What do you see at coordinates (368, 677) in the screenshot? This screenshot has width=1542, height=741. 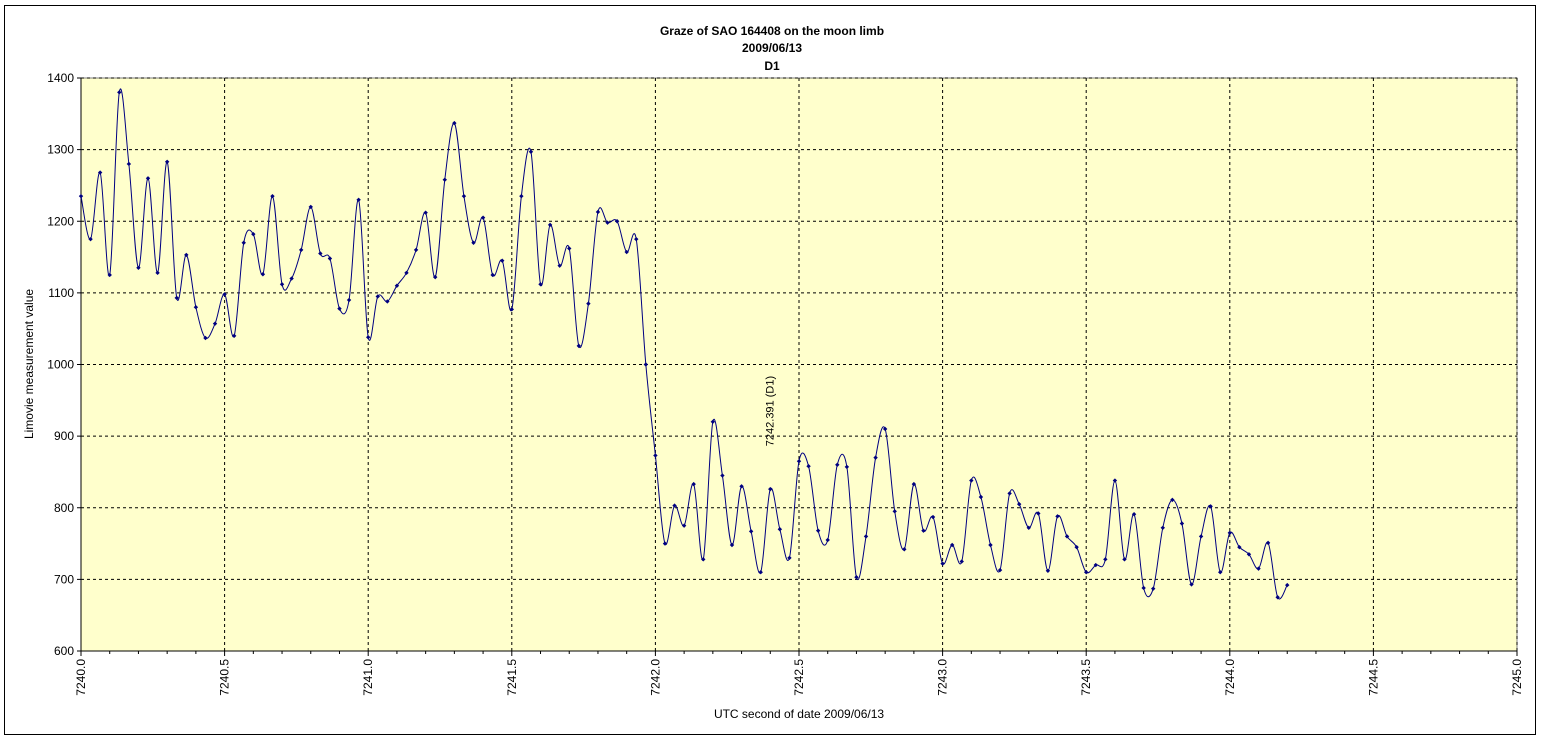 I see `x-tick-label: 7241.0` at bounding box center [368, 677].